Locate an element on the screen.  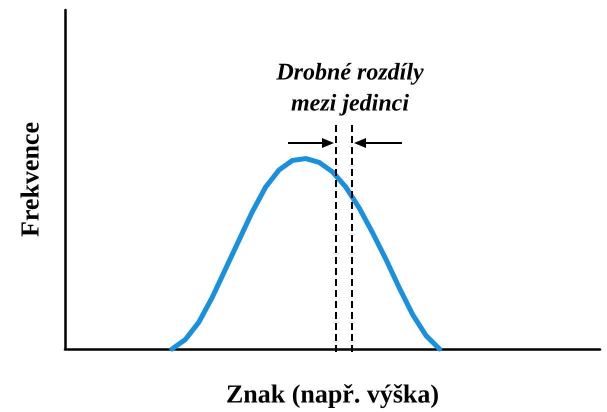
text: Drobné rozdíly mezi jedinci is located at coordinates (349, 88).